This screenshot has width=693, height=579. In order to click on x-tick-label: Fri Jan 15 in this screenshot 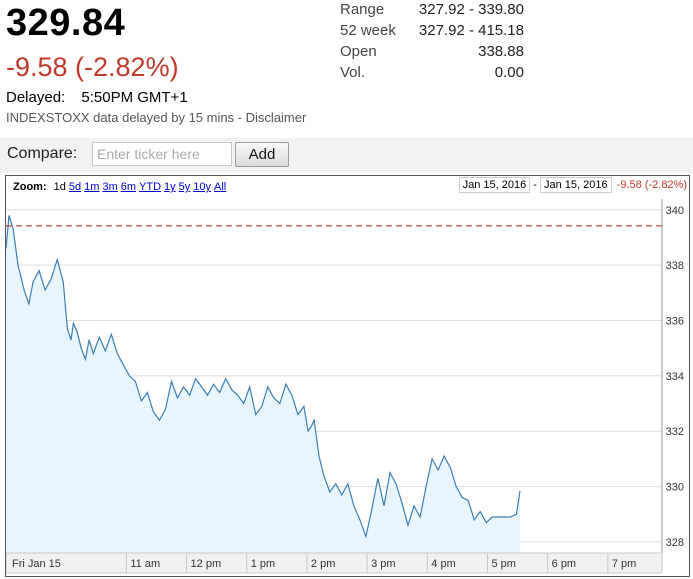, I will do `click(36, 564)`.